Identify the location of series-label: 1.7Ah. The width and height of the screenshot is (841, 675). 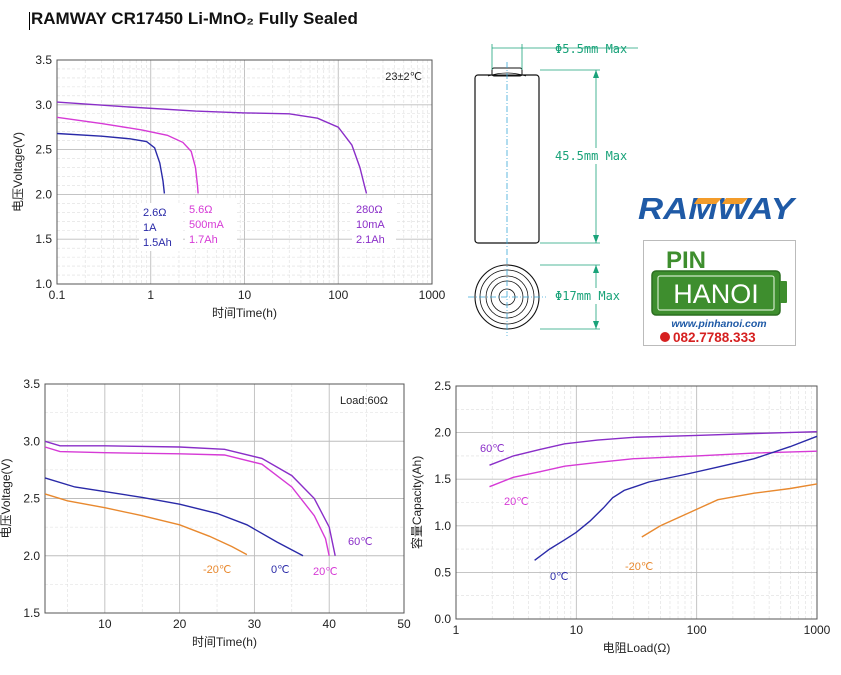
(203, 240).